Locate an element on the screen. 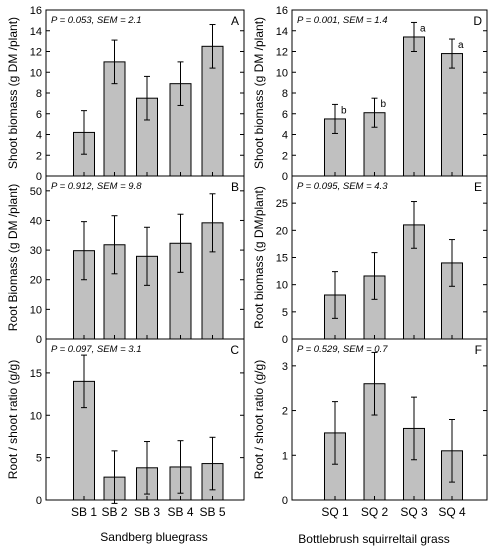  x-tick-label: SB 4 is located at coordinates (180, 512).